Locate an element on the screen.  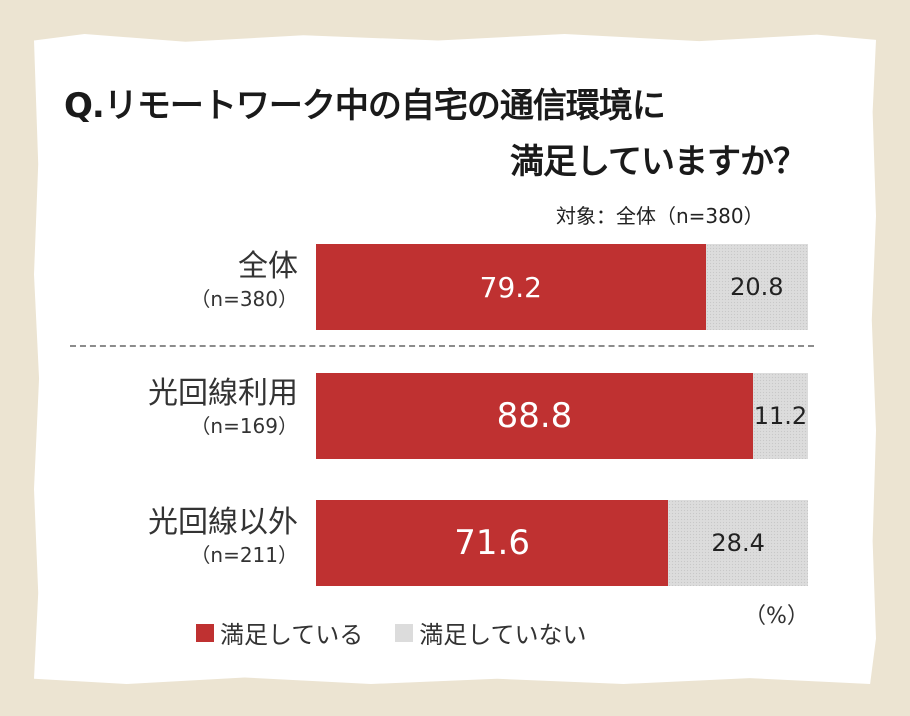
data-label: 28.4 is located at coordinates (738, 543).